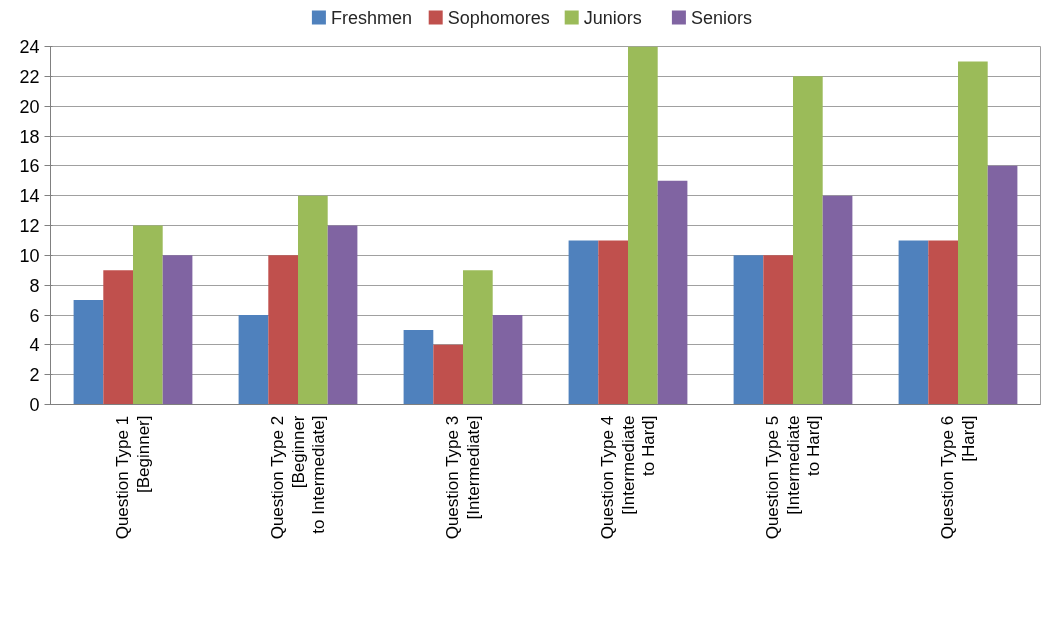  Describe the element at coordinates (29, 166) in the screenshot. I see `y-tick-label: 16` at that location.